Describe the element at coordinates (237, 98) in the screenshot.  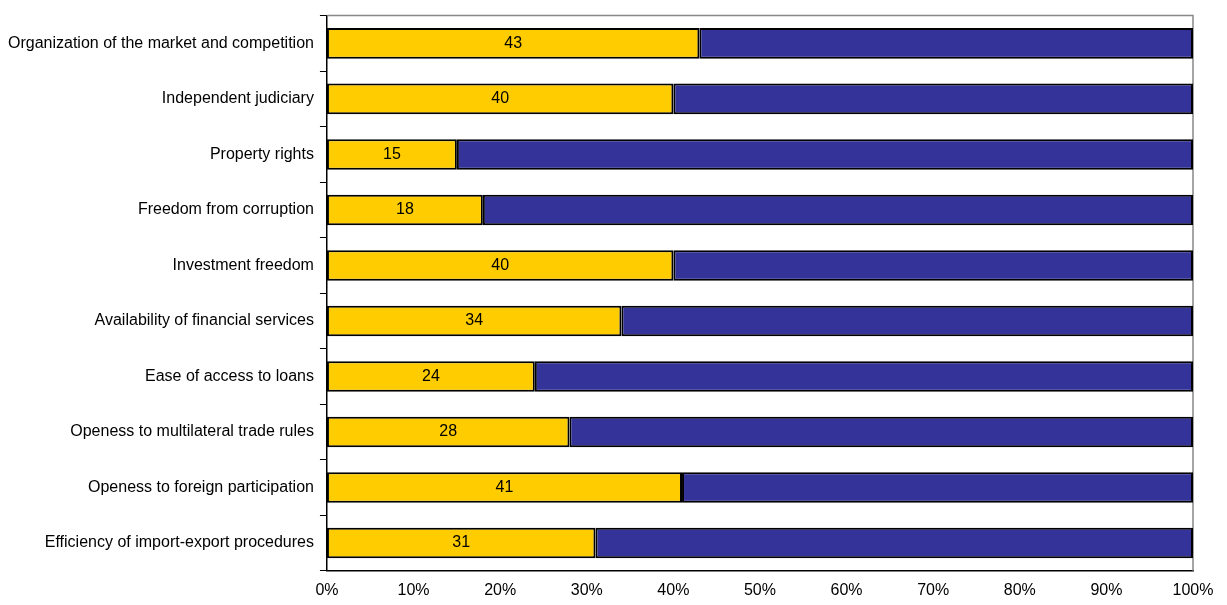
I see `y-tick-label: Independent judiciary` at that location.